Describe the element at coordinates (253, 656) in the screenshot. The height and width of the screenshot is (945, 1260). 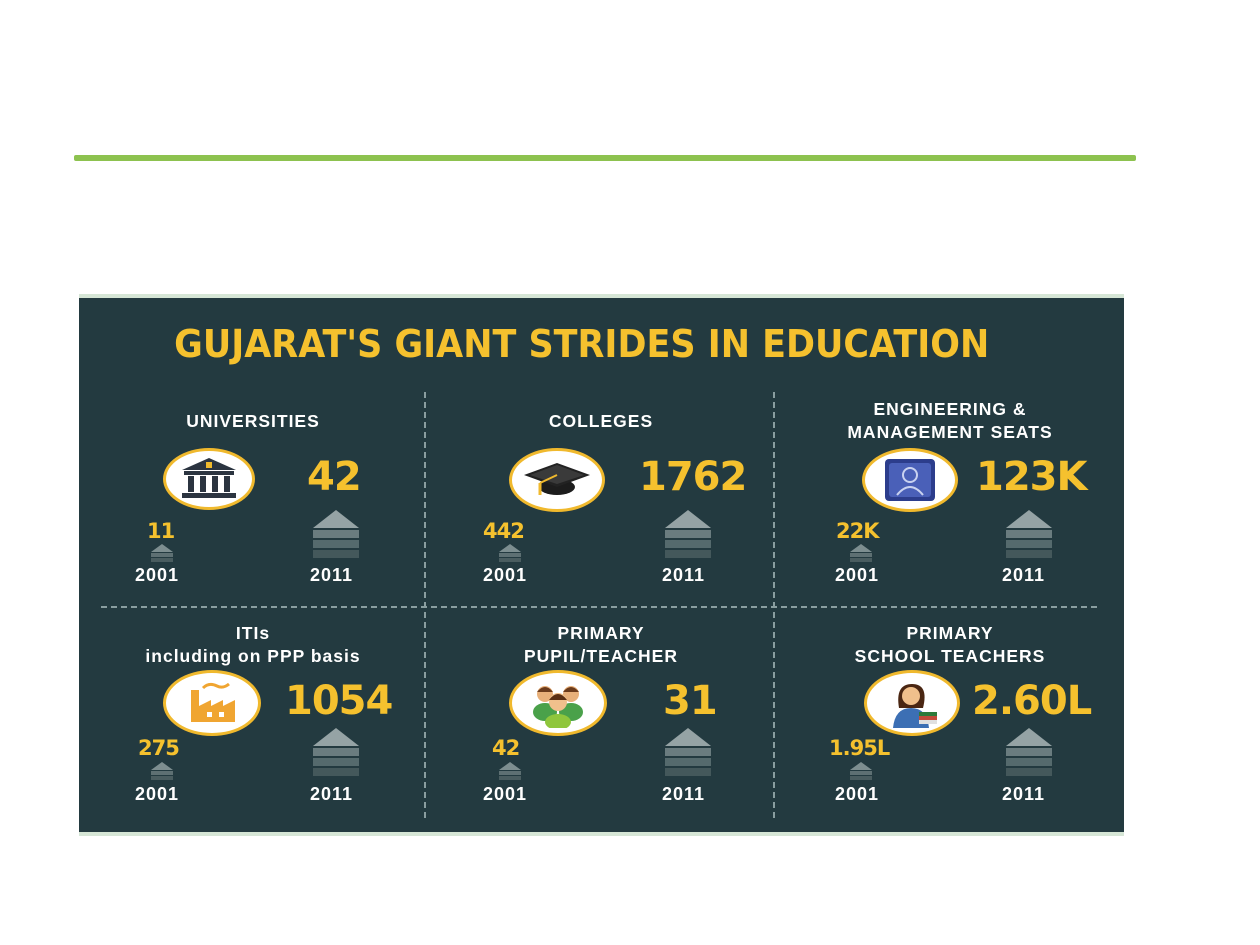
I see `stat-label-line: including on PPP basis` at that location.